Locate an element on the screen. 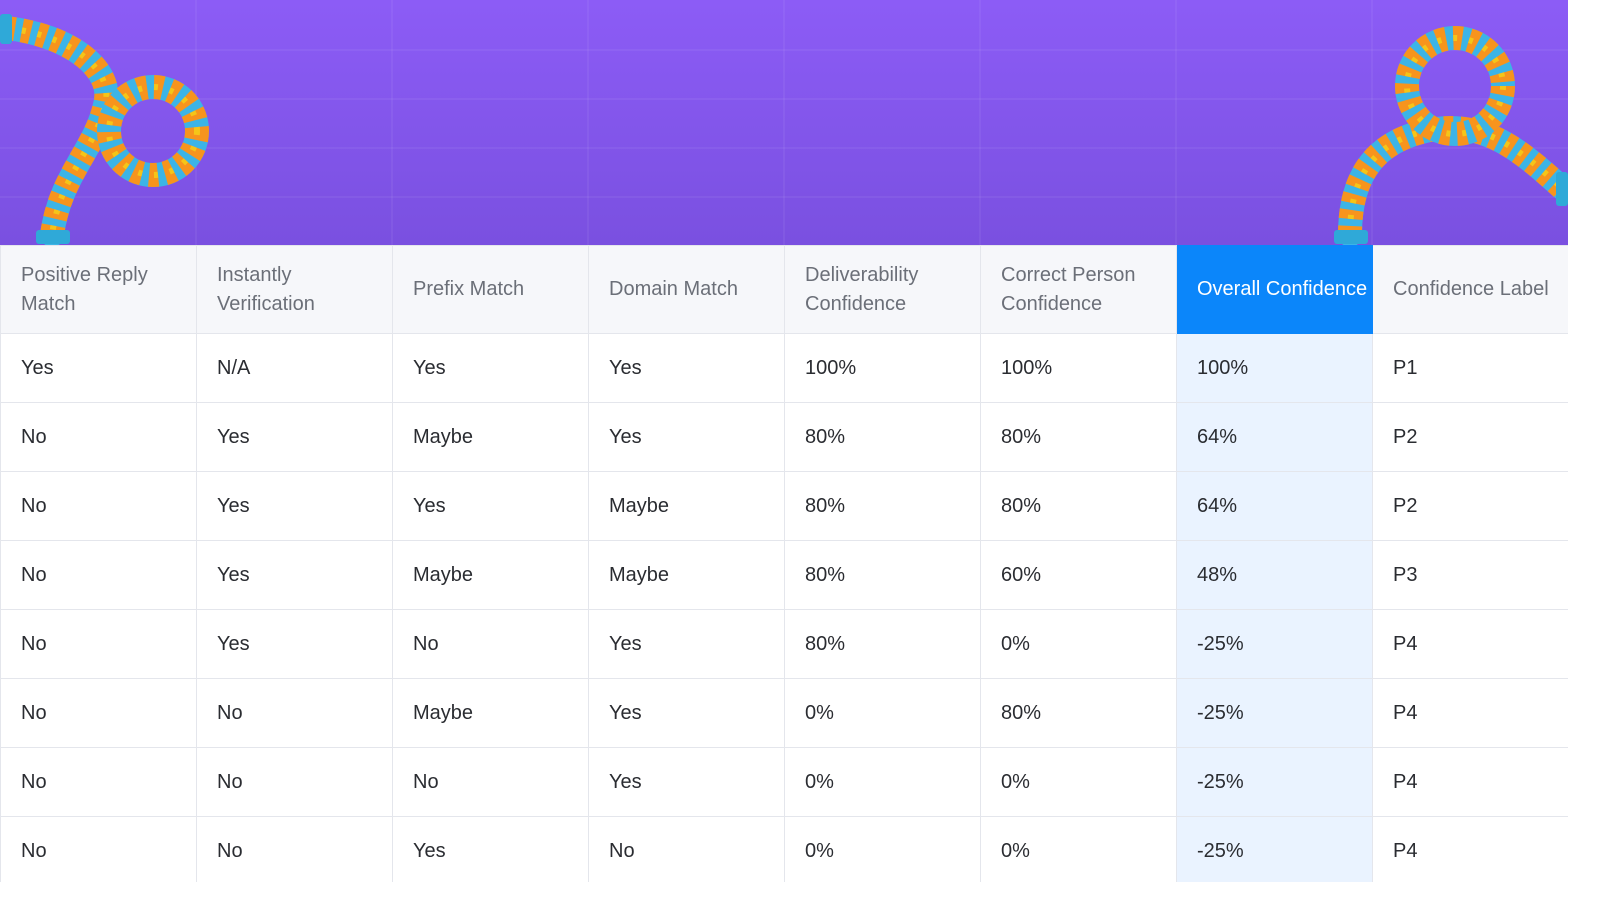 The image size is (1600, 900). table-cell: 48% is located at coordinates (1274, 575).